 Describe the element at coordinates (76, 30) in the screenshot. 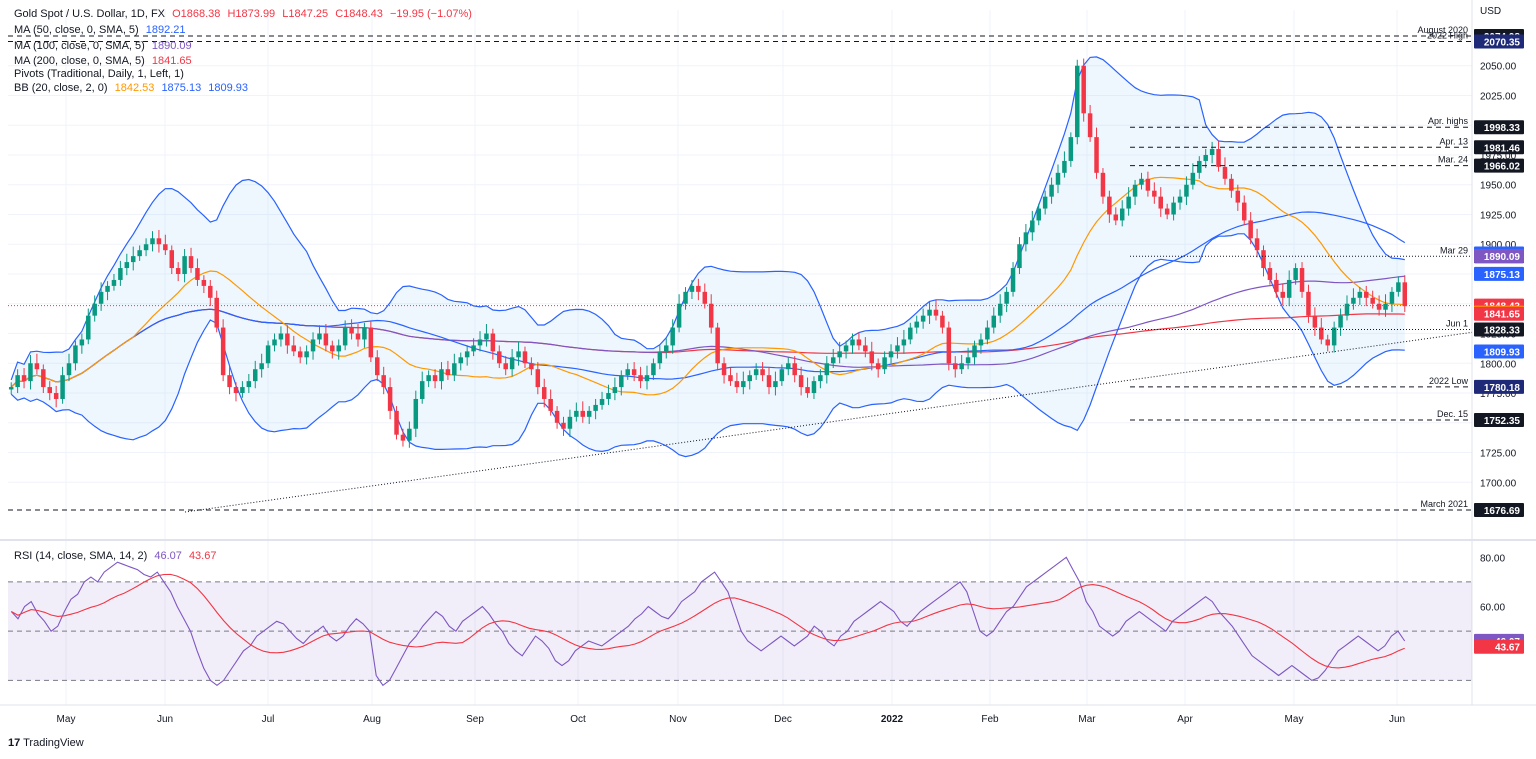

I see `ma50-label: MA (50, close, 0, SMA, 5)` at that location.